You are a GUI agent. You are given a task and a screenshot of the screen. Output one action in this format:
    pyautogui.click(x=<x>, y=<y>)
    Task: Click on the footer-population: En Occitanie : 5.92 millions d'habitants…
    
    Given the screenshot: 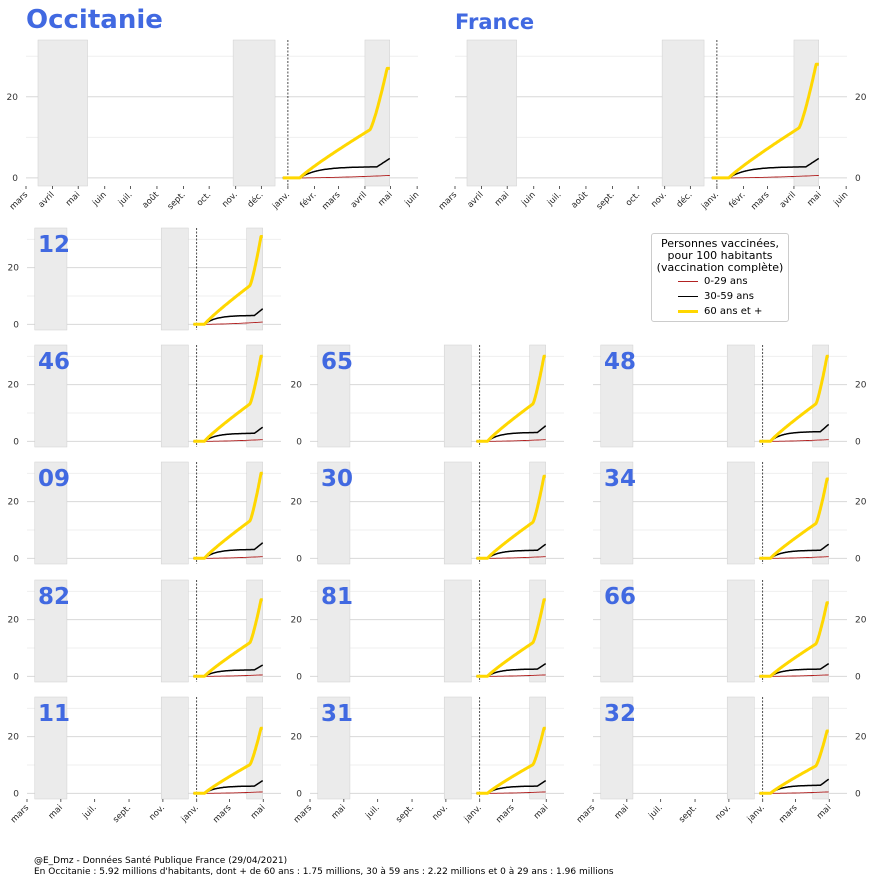 What is the action you would take?
    pyautogui.click(x=324, y=872)
    